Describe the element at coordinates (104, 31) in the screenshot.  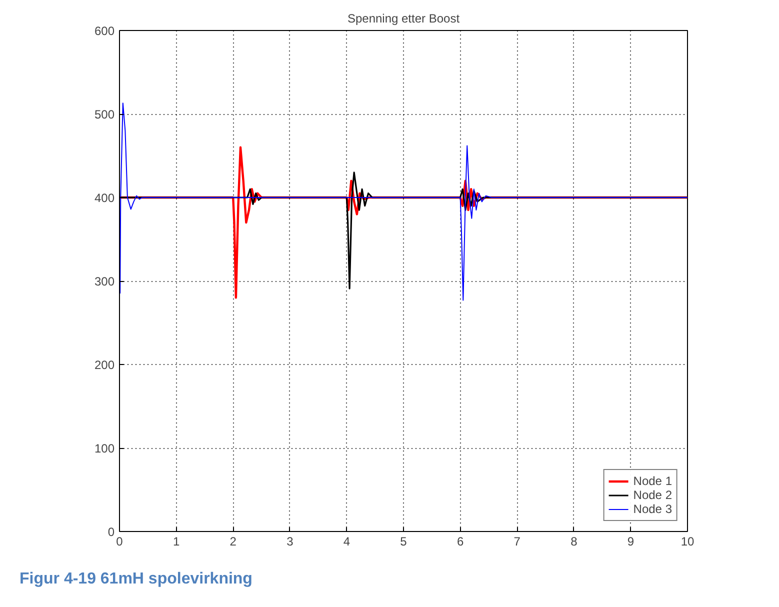
I see `y-tick-label: 600` at that location.